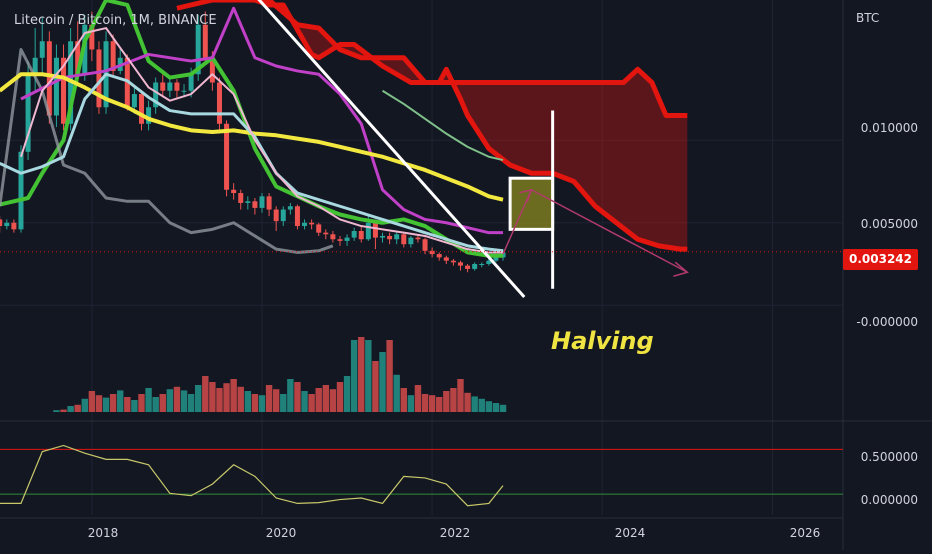 This screenshot has height=554, width=932. I want to click on halving-annotation: Halving, so click(602, 341).